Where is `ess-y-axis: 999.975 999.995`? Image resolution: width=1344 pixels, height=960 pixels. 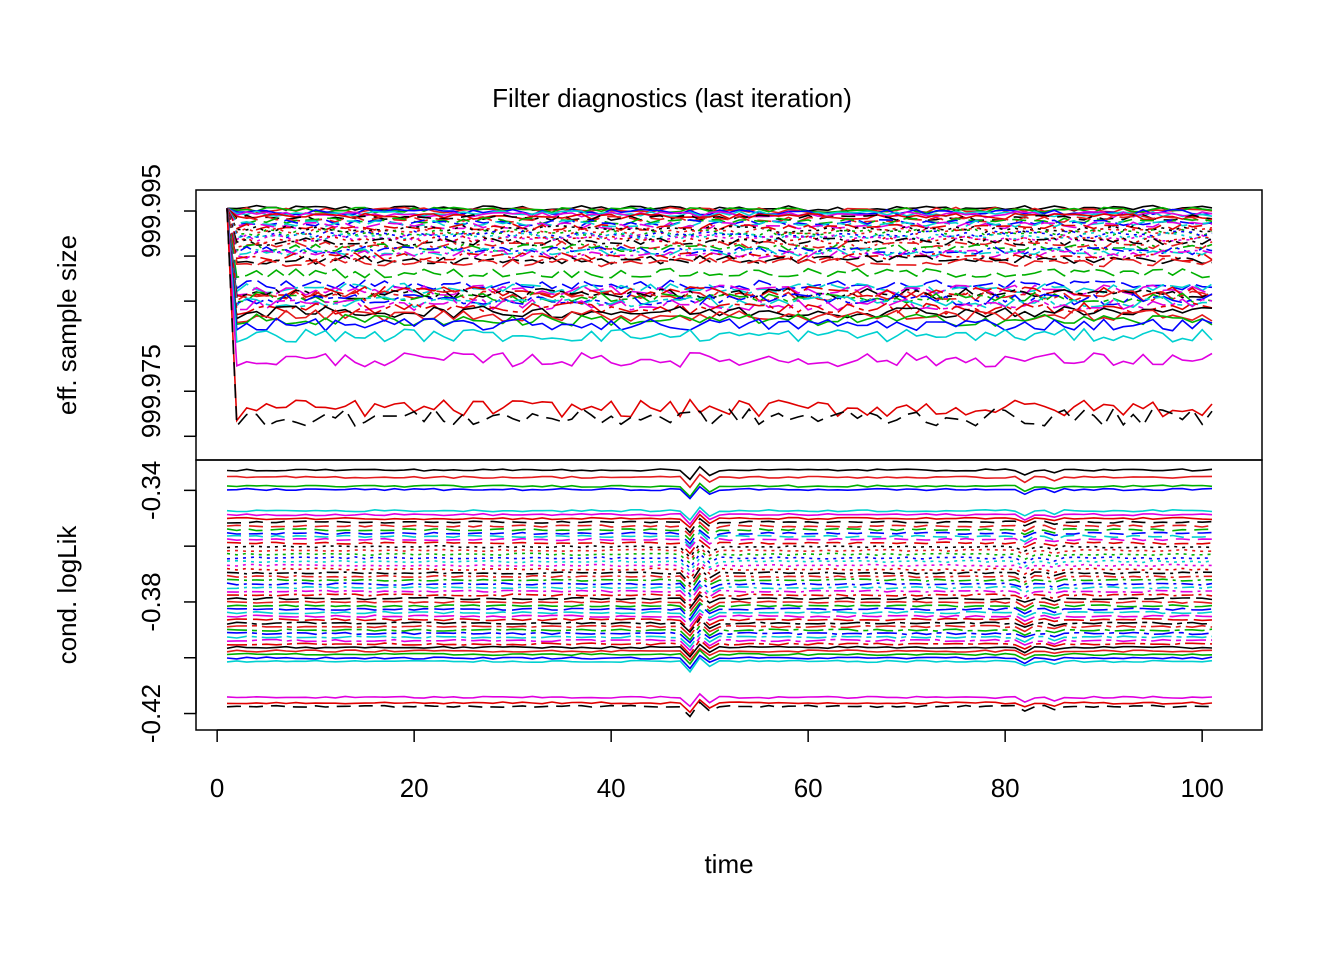
ess-y-axis: 999.975 999.995 is located at coordinates (166, 301).